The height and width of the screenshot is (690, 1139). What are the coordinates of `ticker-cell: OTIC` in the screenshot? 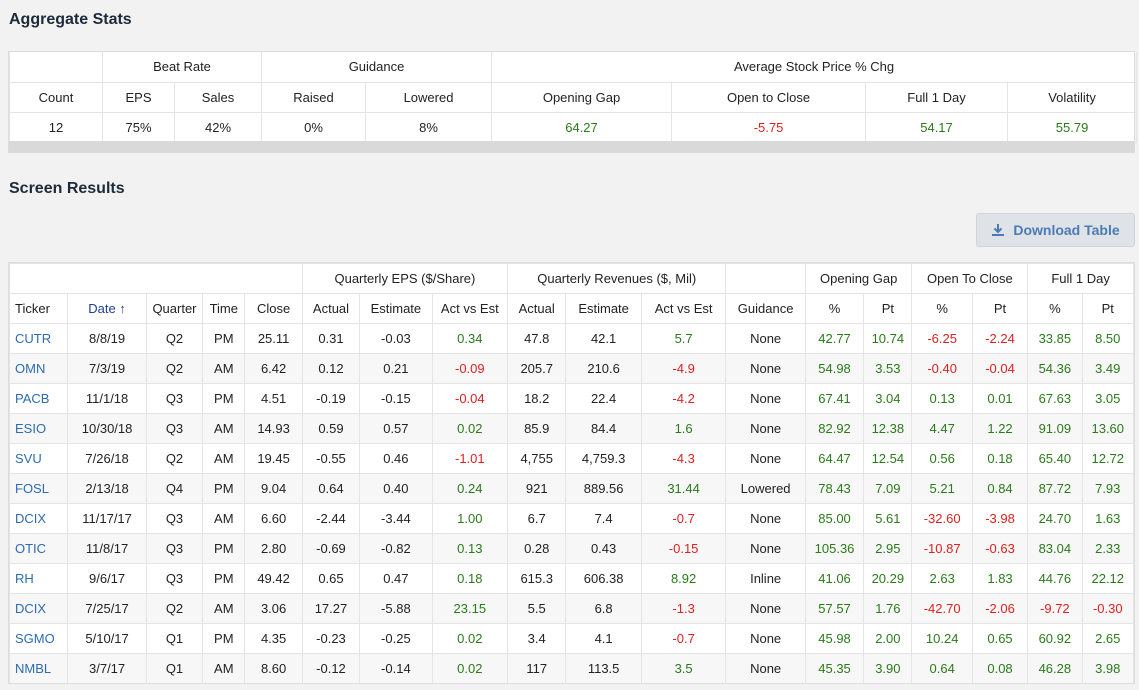 It's located at (39, 548).